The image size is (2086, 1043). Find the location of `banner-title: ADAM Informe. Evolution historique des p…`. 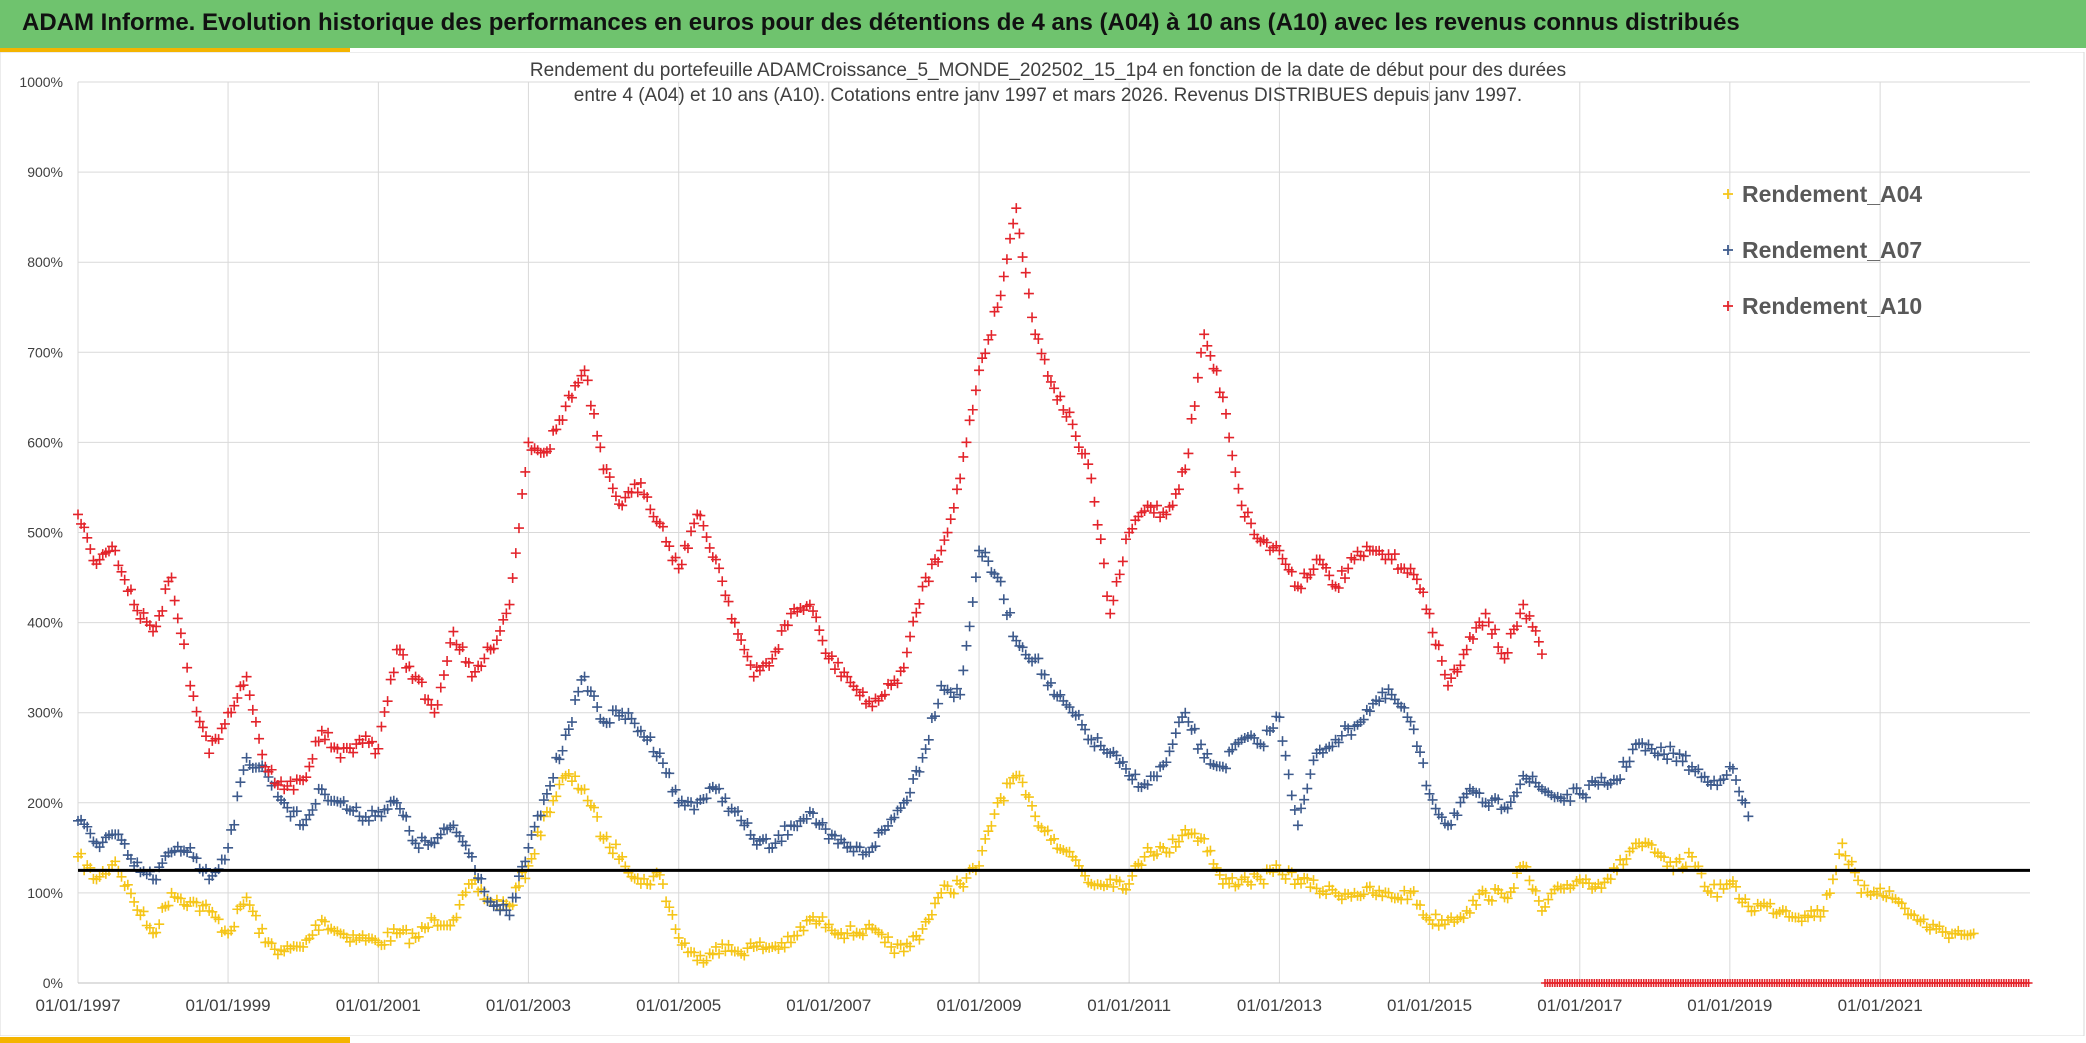

banner-title: ADAM Informe. Evolution historique des p… is located at coordinates (881, 22).